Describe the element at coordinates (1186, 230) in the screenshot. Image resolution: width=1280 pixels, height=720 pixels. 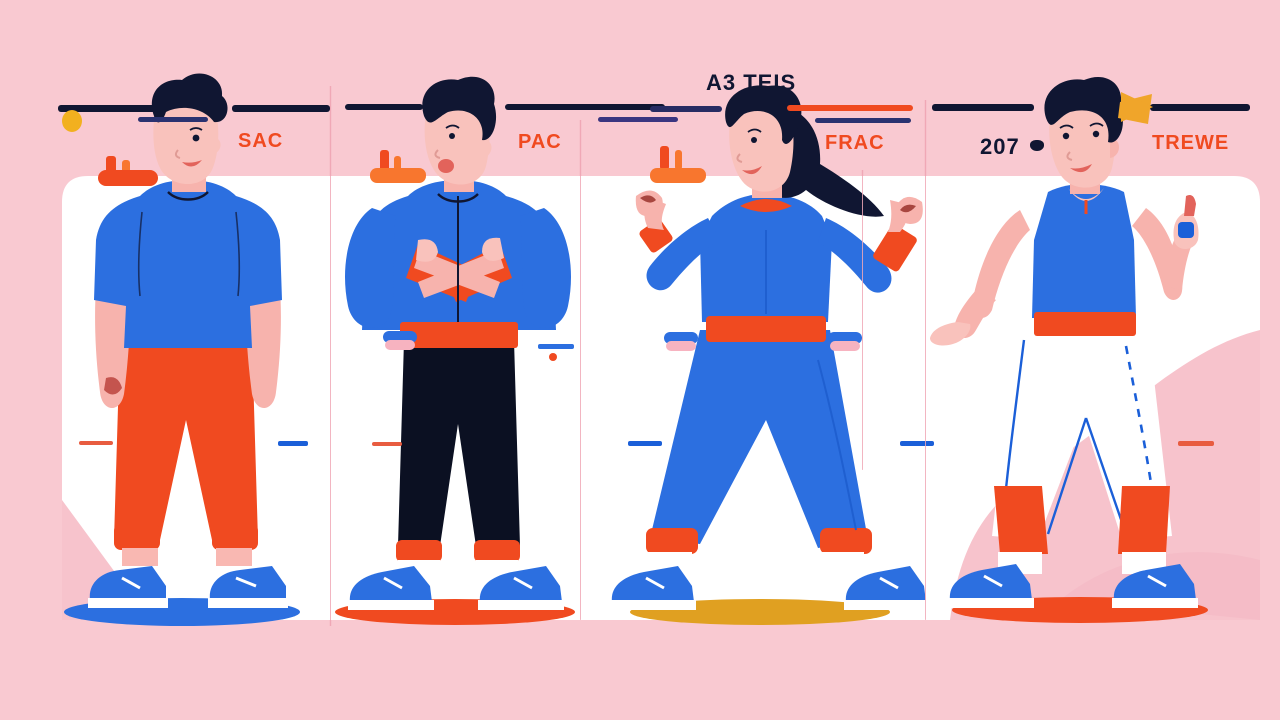
I see `figure-4-ring` at that location.